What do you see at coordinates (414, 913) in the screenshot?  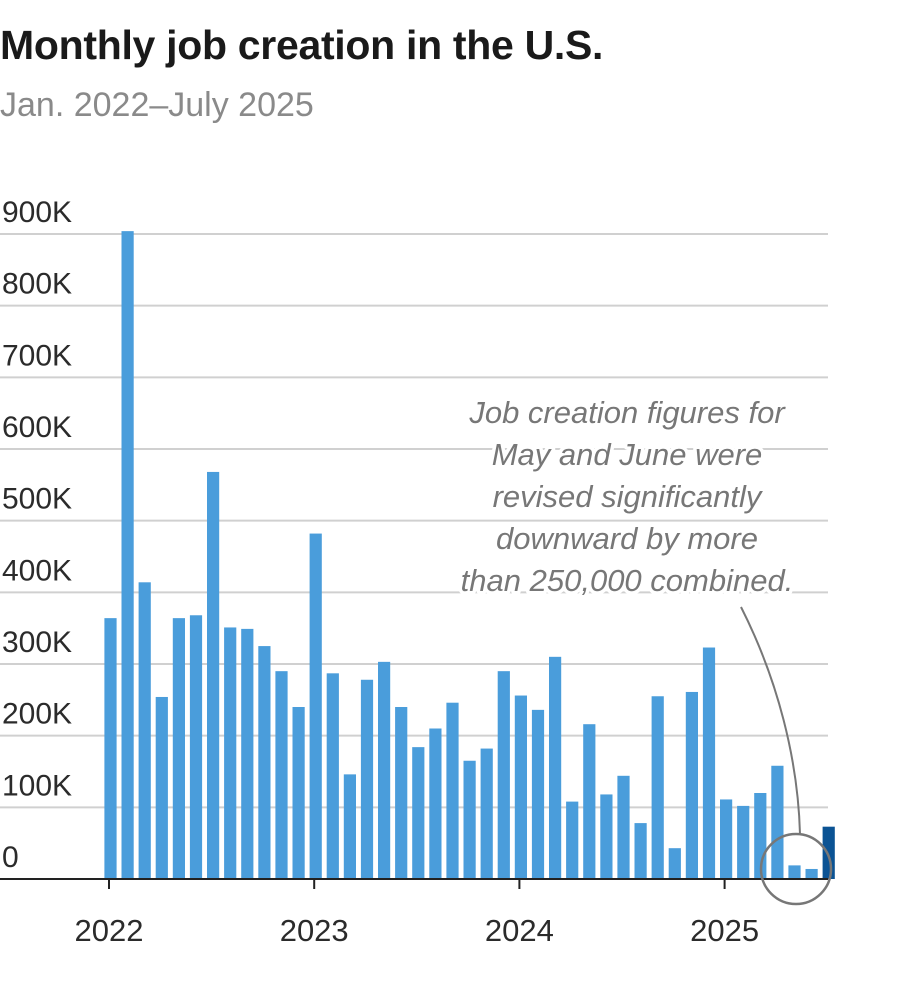 I see `x-axis: 2022 2023 2024 2025` at bounding box center [414, 913].